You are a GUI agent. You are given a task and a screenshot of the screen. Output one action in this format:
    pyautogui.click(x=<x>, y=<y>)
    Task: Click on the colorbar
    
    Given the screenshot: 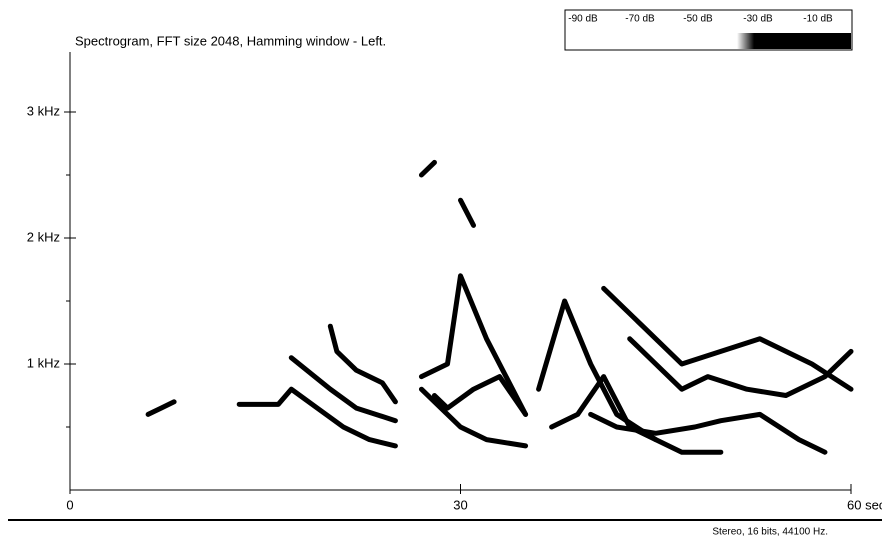 What is the action you would take?
    pyautogui.click(x=708, y=41)
    